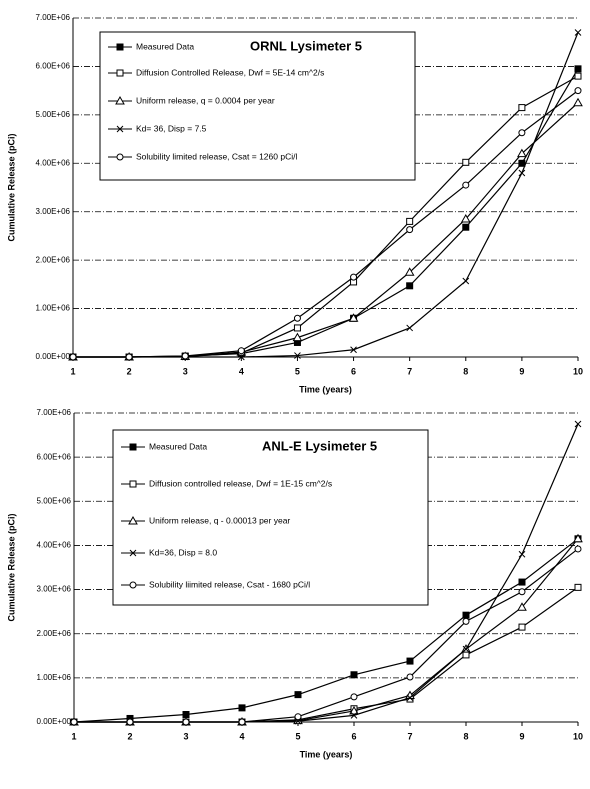  I want to click on x-tick-label: 8, so click(465, 736).